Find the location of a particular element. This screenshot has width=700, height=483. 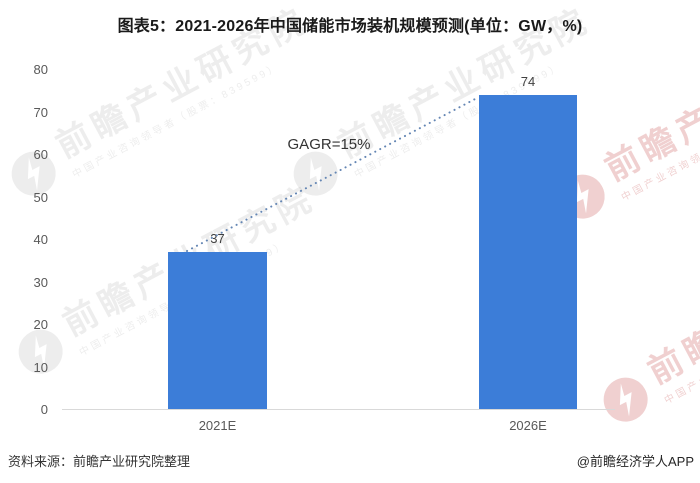

source-note: 资料来源：前瞻产业研究院整理 is located at coordinates (99, 461).